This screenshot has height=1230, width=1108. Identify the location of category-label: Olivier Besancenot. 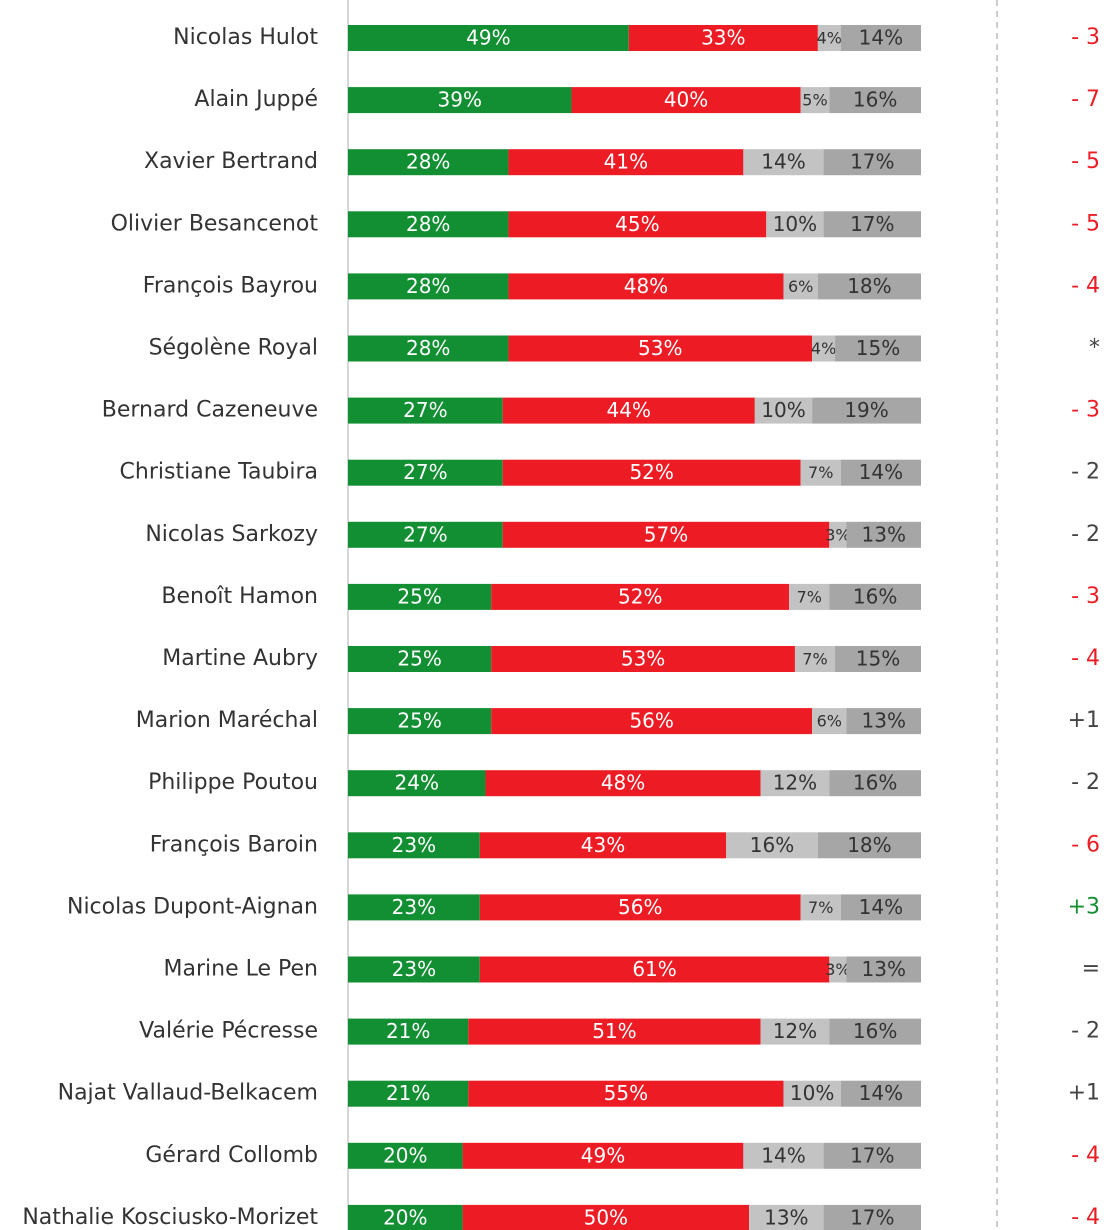
(215, 223).